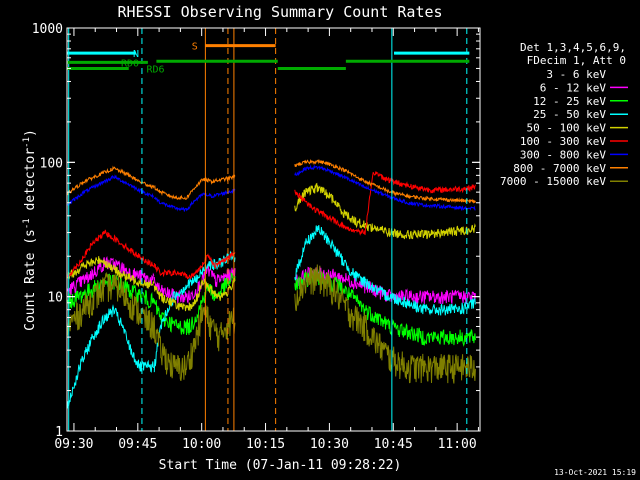 Image resolution: width=640 pixels, height=480 pixels. Describe the element at coordinates (51, 163) in the screenshot. I see `y-tick-label: 100` at that location.